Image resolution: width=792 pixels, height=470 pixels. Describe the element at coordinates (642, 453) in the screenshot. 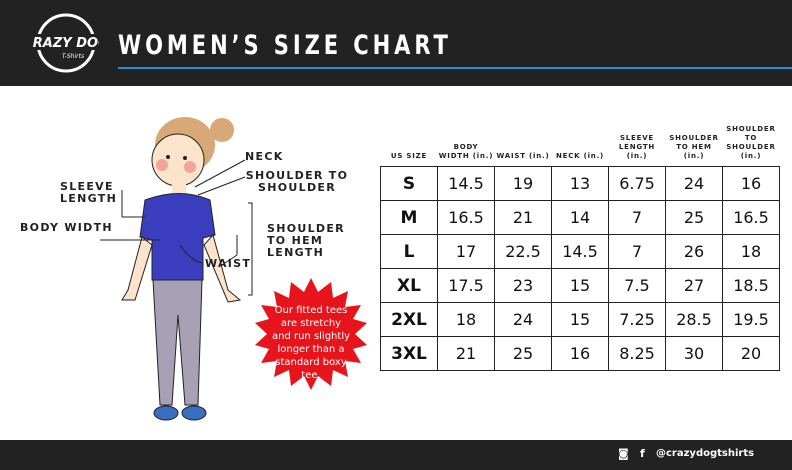

I see `facebook-icon: f` at that location.